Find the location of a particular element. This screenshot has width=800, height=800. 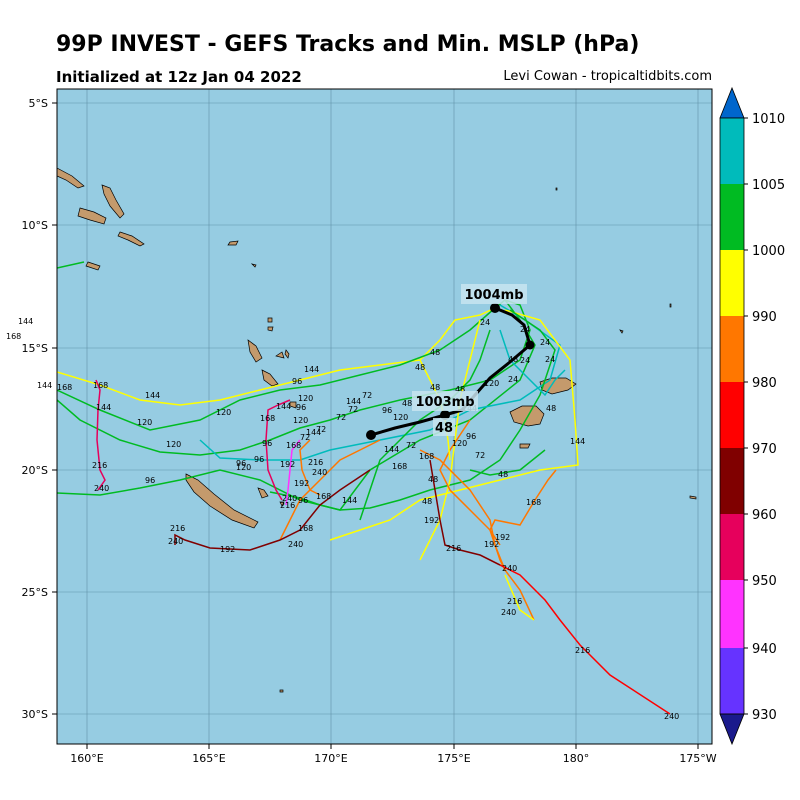

lat-tick-label: 20°S is located at coordinates (35, 470).